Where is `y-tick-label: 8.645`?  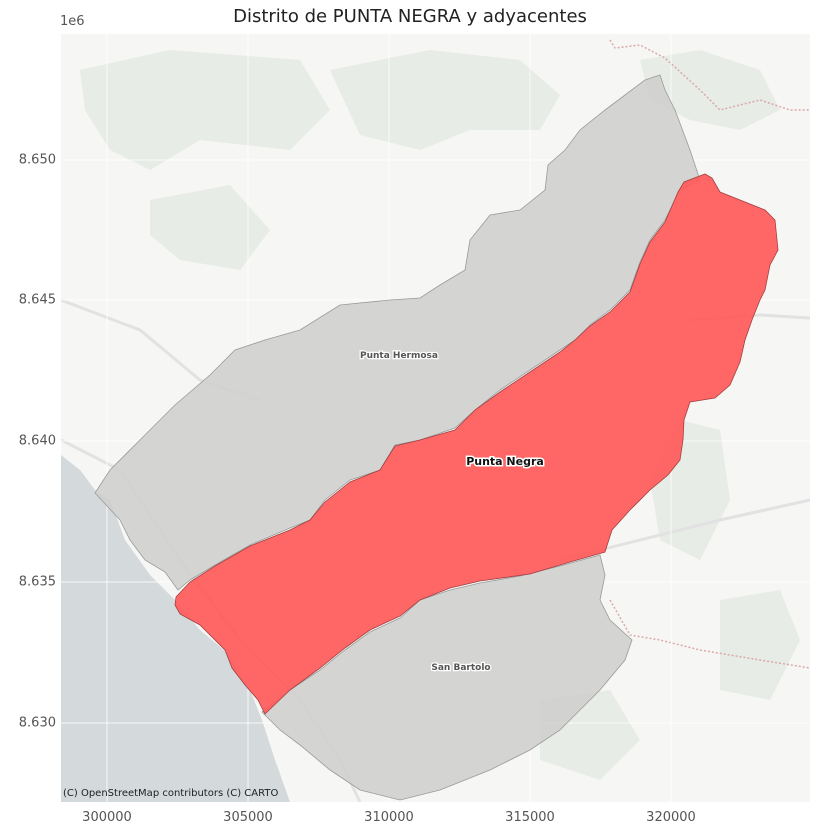 y-tick-label: 8.645 is located at coordinates (37, 300).